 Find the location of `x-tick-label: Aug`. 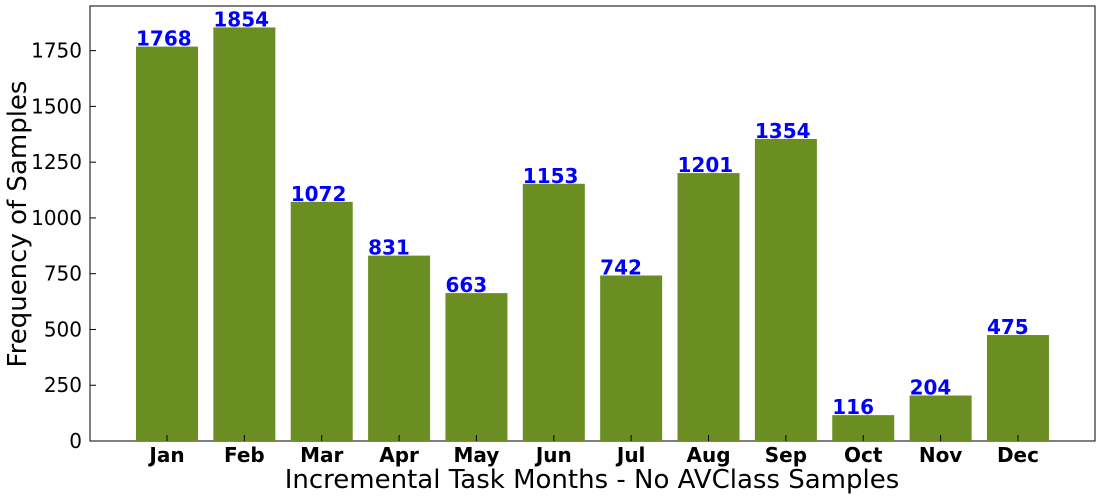

x-tick-label: Aug is located at coordinates (708, 455).